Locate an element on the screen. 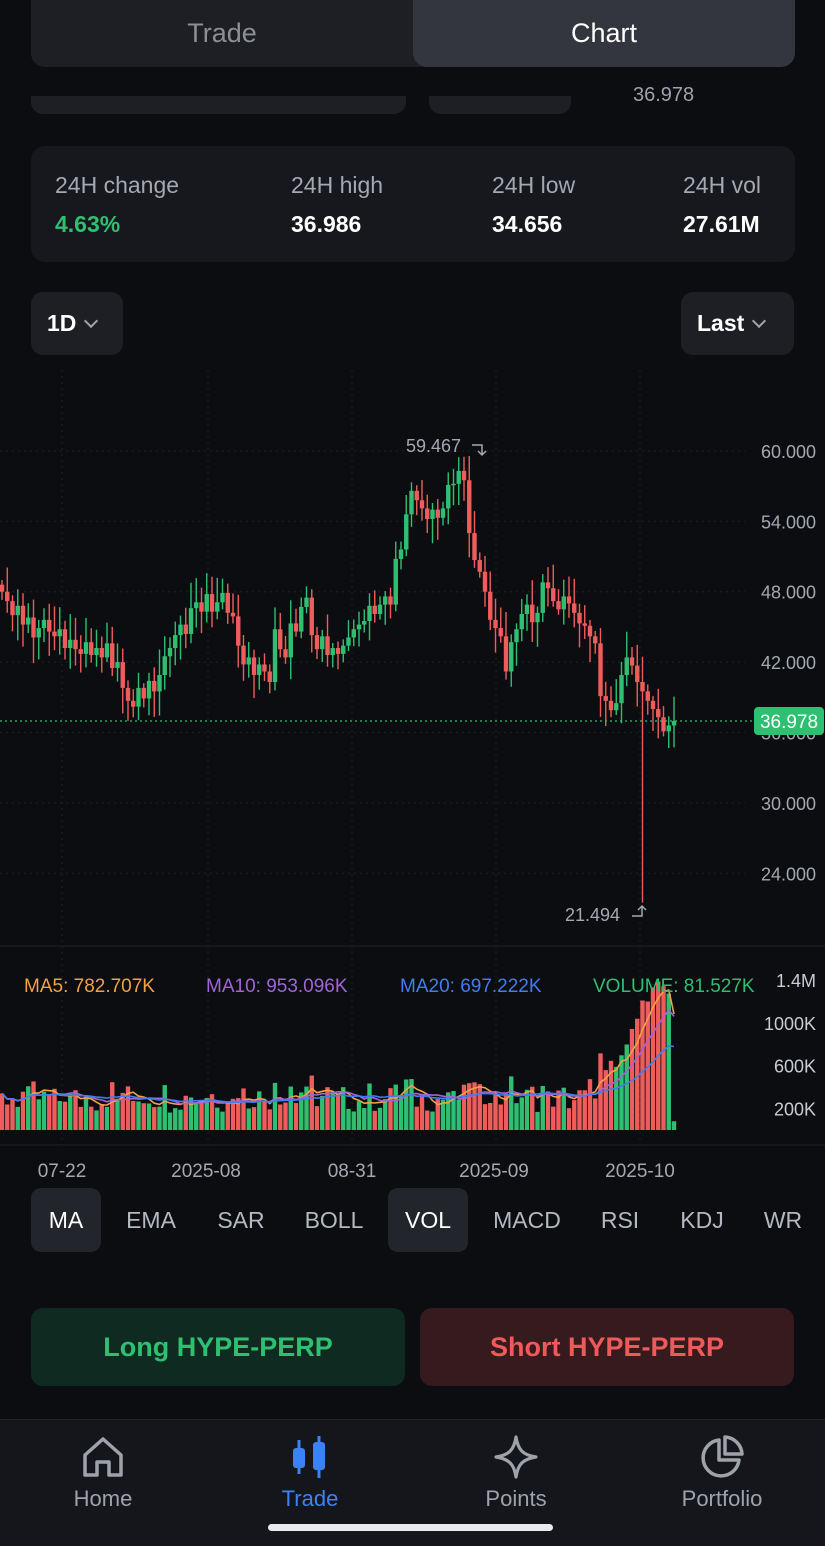 Image resolution: width=825 pixels, height=1546 pixels. tab-trade: Trade is located at coordinates (222, 33).